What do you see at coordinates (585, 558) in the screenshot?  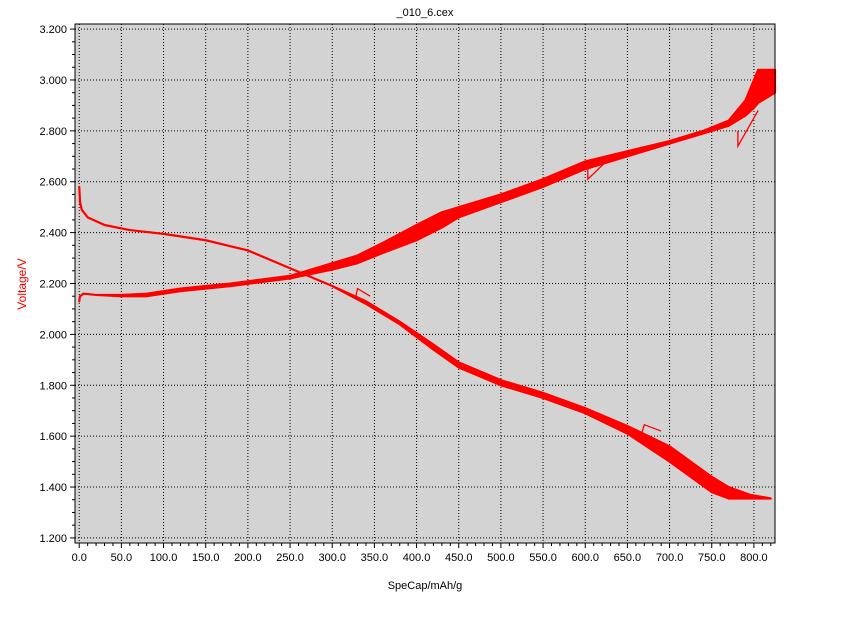 I see `x-tick-label: 600.0` at bounding box center [585, 558].